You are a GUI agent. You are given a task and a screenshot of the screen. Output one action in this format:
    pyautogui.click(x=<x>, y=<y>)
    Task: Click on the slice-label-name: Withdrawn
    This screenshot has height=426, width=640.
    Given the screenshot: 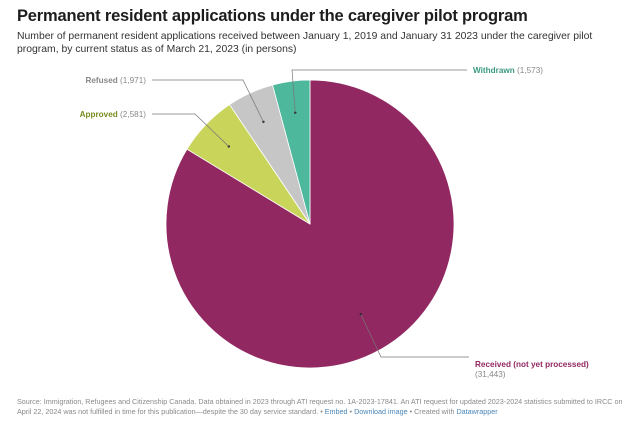 What is the action you would take?
    pyautogui.click(x=494, y=70)
    